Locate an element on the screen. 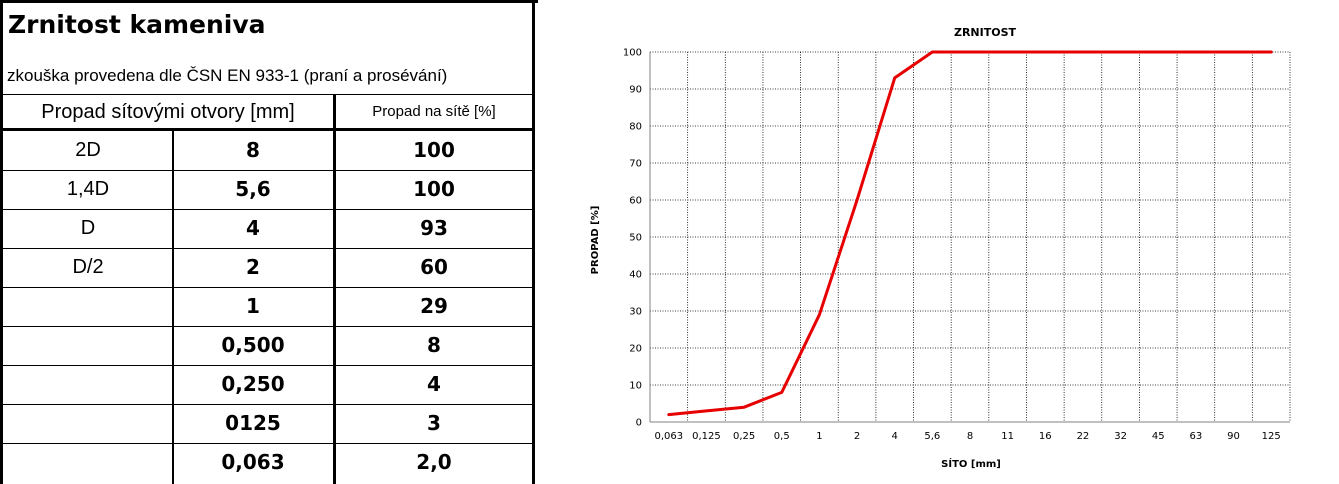  y-tick-label: 10 is located at coordinates (635, 386).